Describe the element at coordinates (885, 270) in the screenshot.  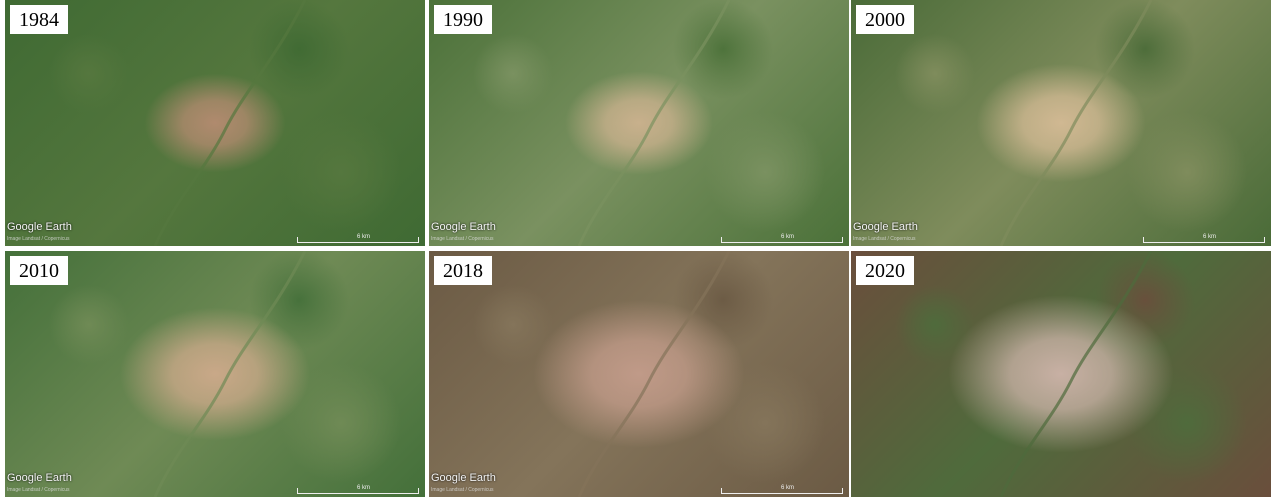
I see `year-label: 2020` at that location.